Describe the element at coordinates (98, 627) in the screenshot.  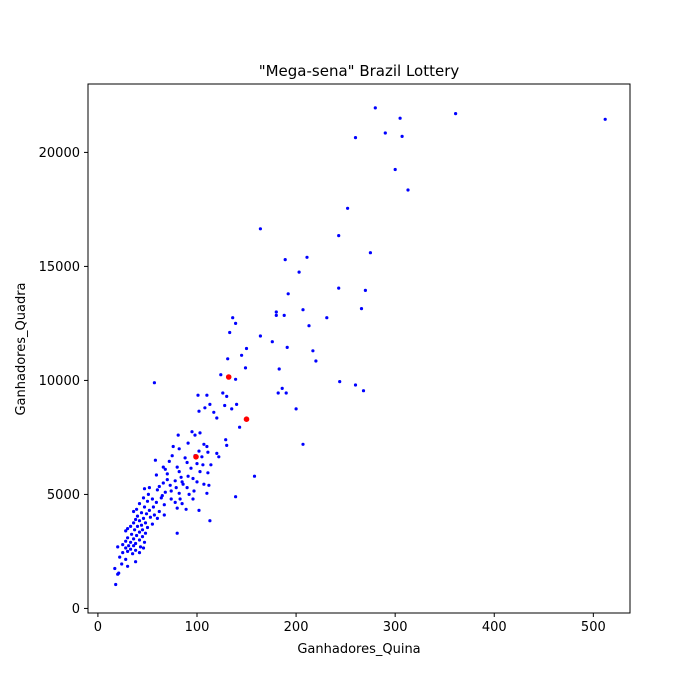
I see `x-tick-label-0: 0` at that location.